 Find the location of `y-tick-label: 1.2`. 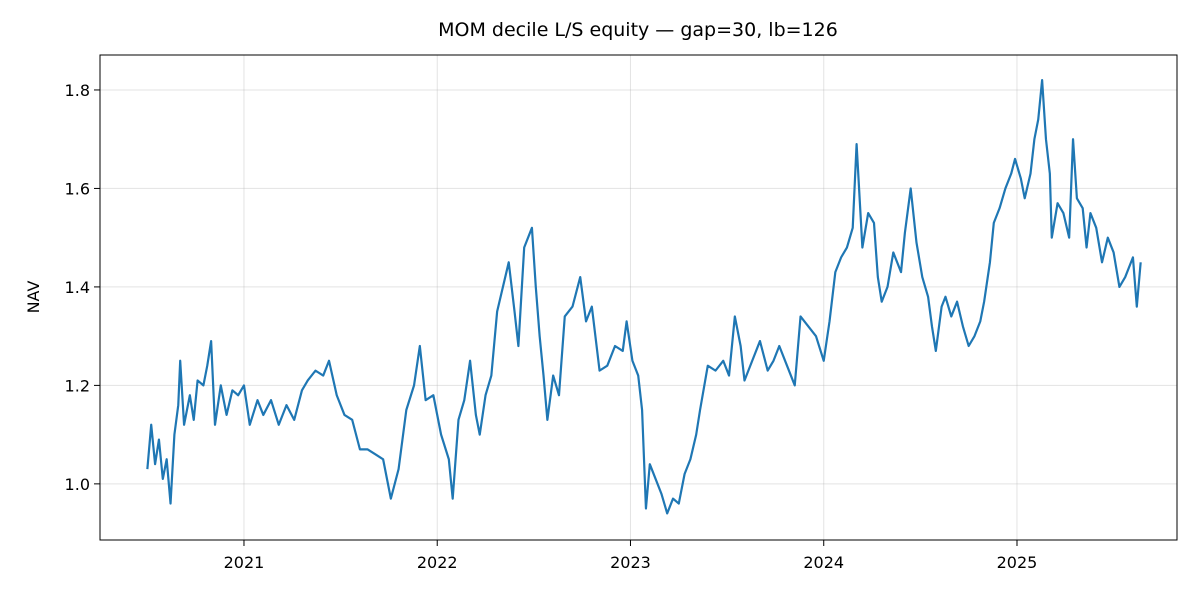

y-tick-label: 1.2 is located at coordinates (77, 385).